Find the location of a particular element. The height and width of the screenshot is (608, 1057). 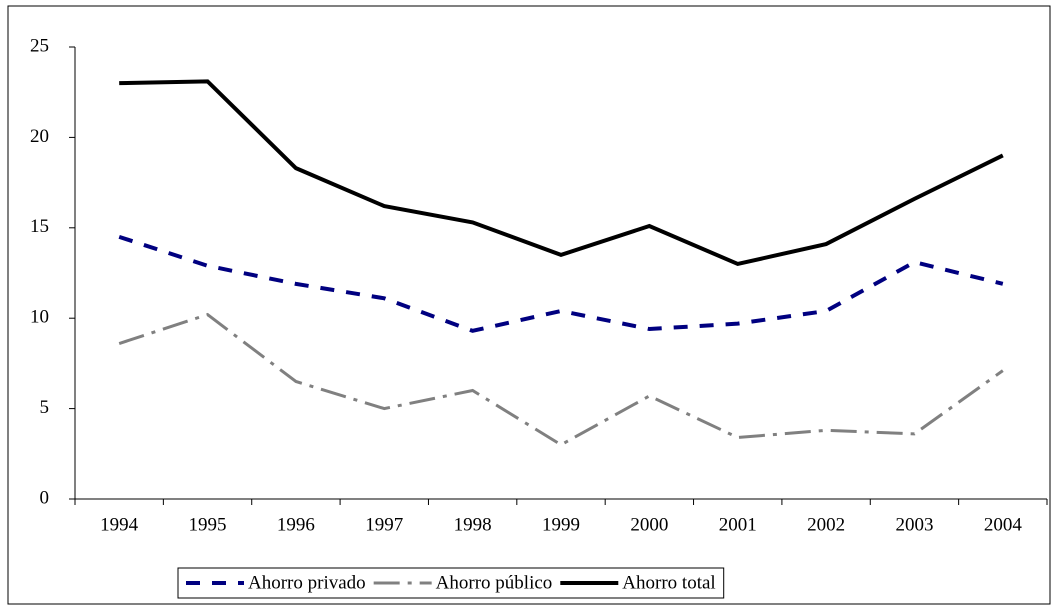

x-tick-label: 1999 is located at coordinates (561, 524).